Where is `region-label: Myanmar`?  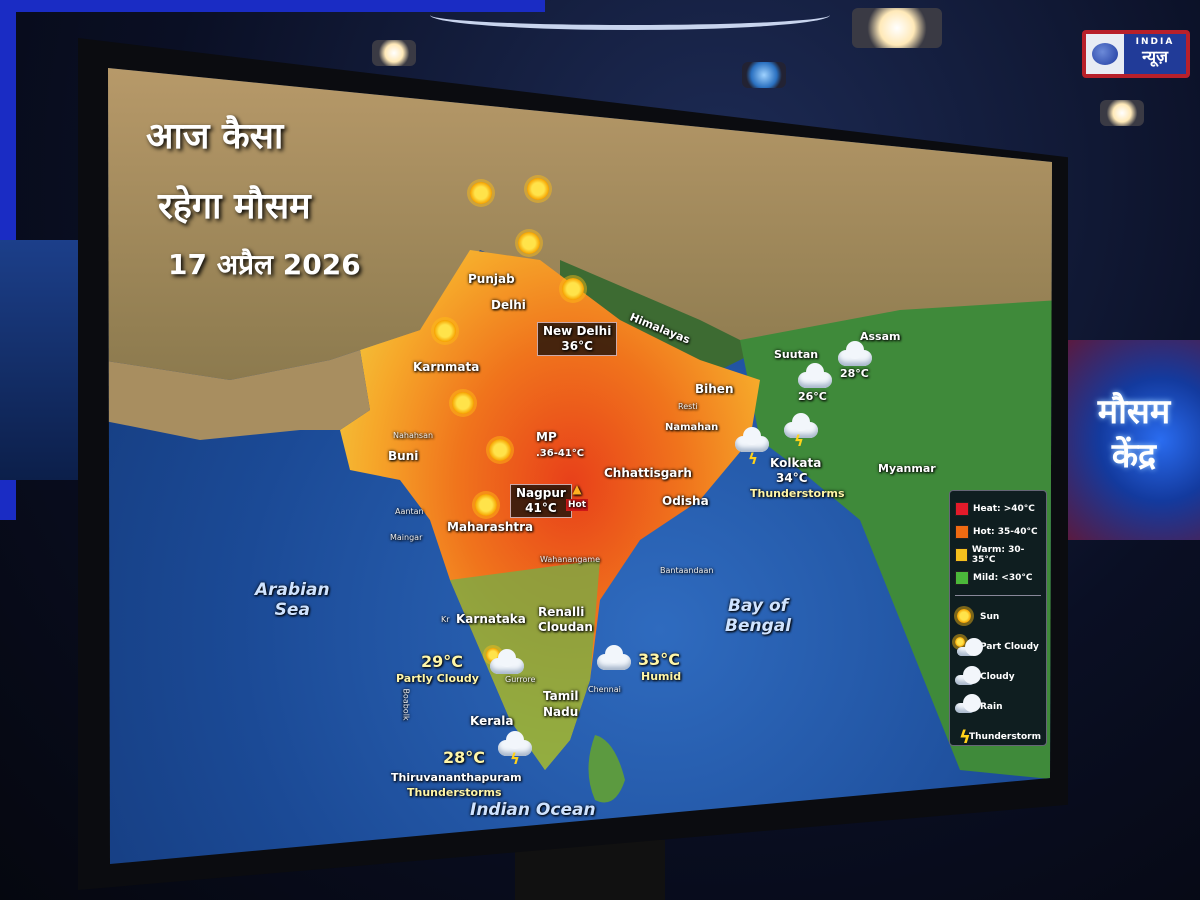 region-label: Myanmar is located at coordinates (907, 468).